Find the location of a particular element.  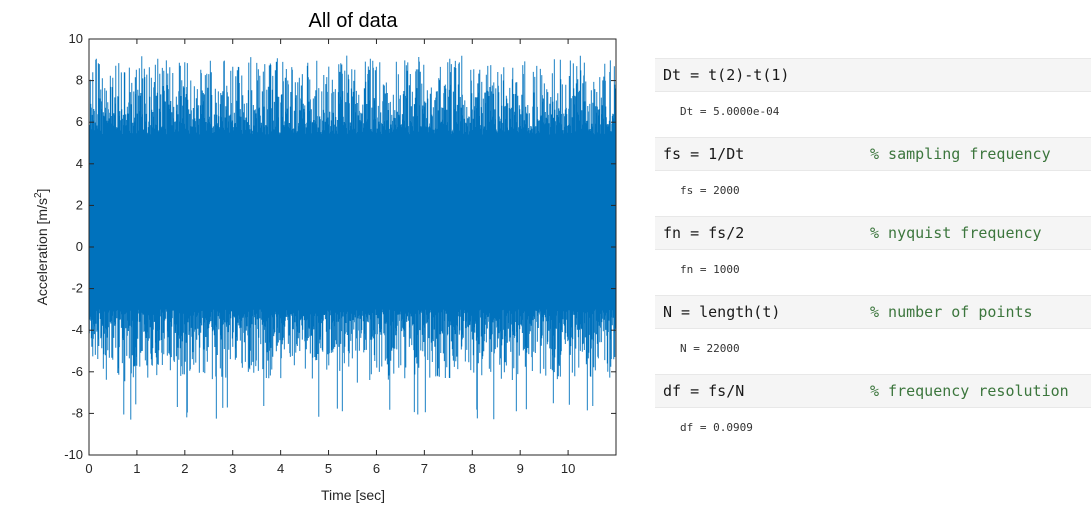

code-line-n: N = length(t) % number of points is located at coordinates (873, 312).